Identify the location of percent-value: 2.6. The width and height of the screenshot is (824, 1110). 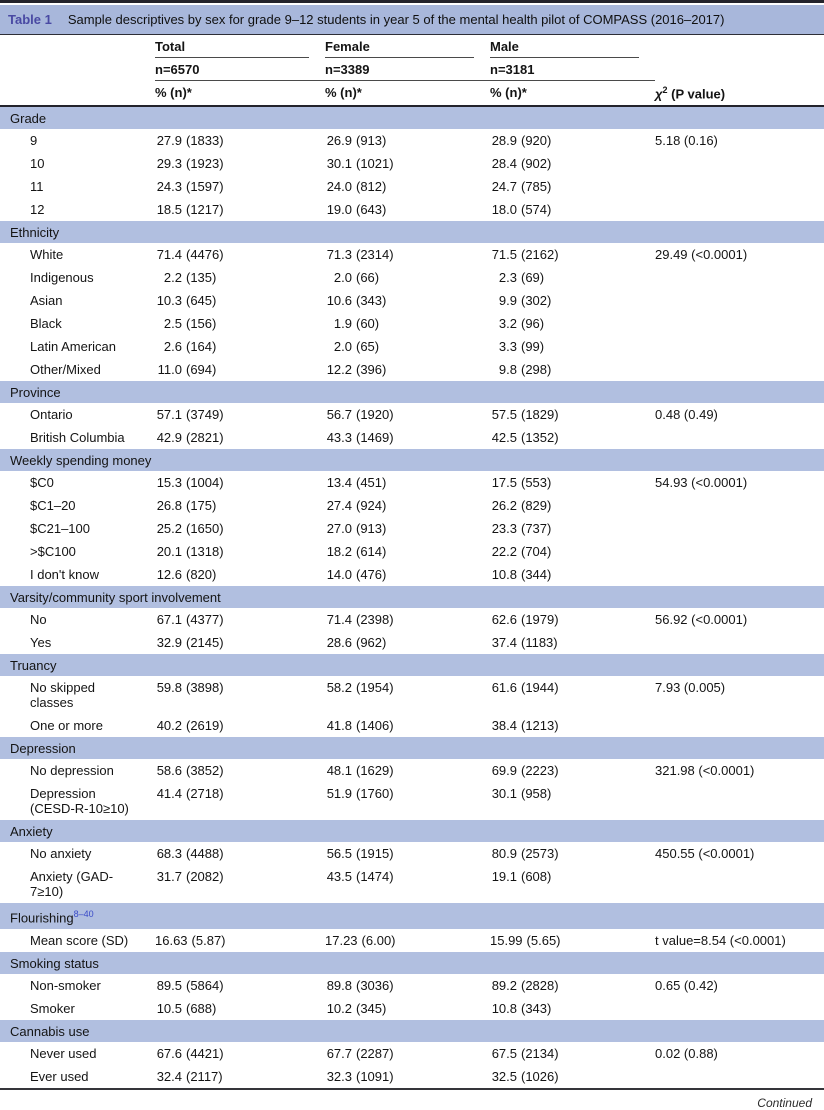
(172, 347).